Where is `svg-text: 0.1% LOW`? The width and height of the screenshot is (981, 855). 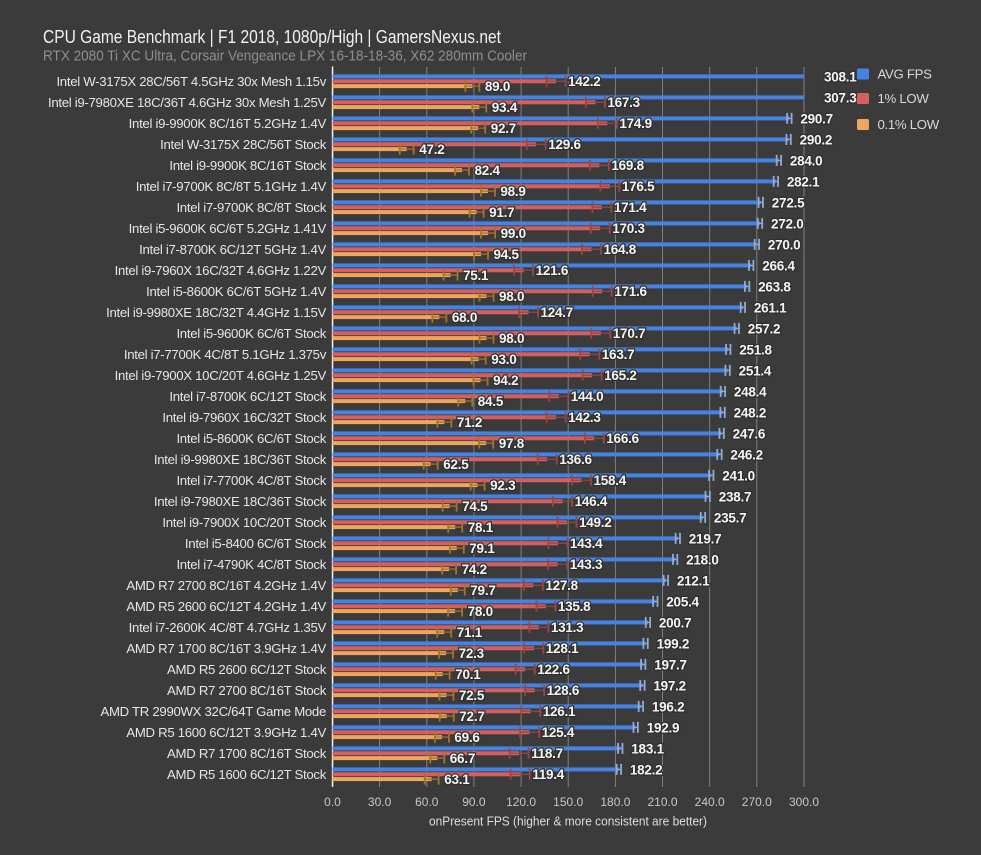
svg-text: 0.1% LOW is located at coordinates (909, 124).